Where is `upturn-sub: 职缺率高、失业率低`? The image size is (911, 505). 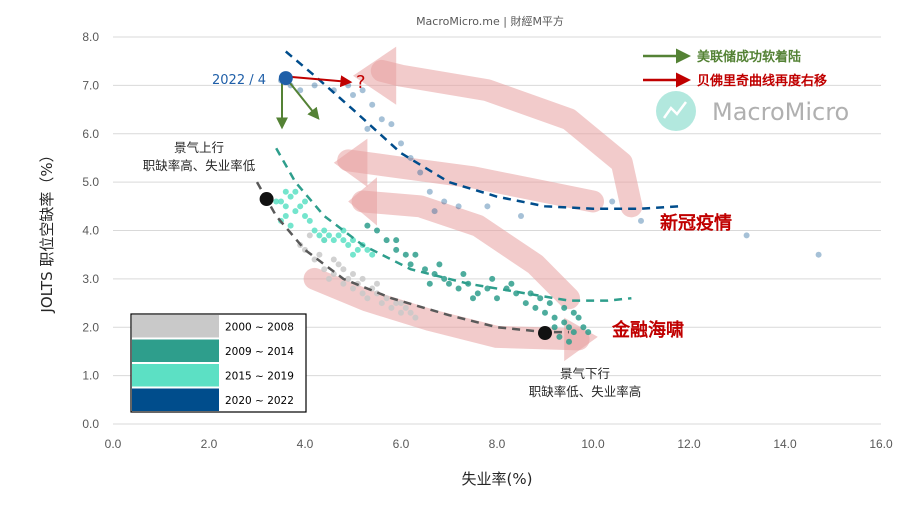
upturn-sub: 职缺率高、失业率低 is located at coordinates (199, 165).